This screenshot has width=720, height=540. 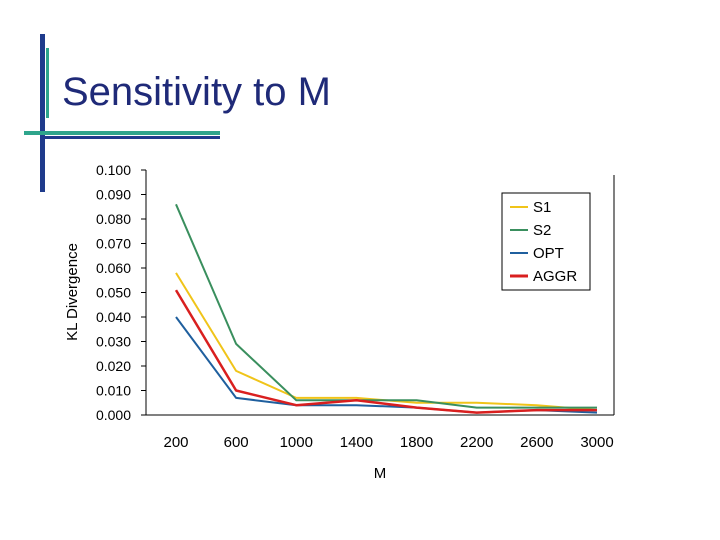 I want to click on legend: S1 S2 OPT AGGR, so click(x=546, y=241).